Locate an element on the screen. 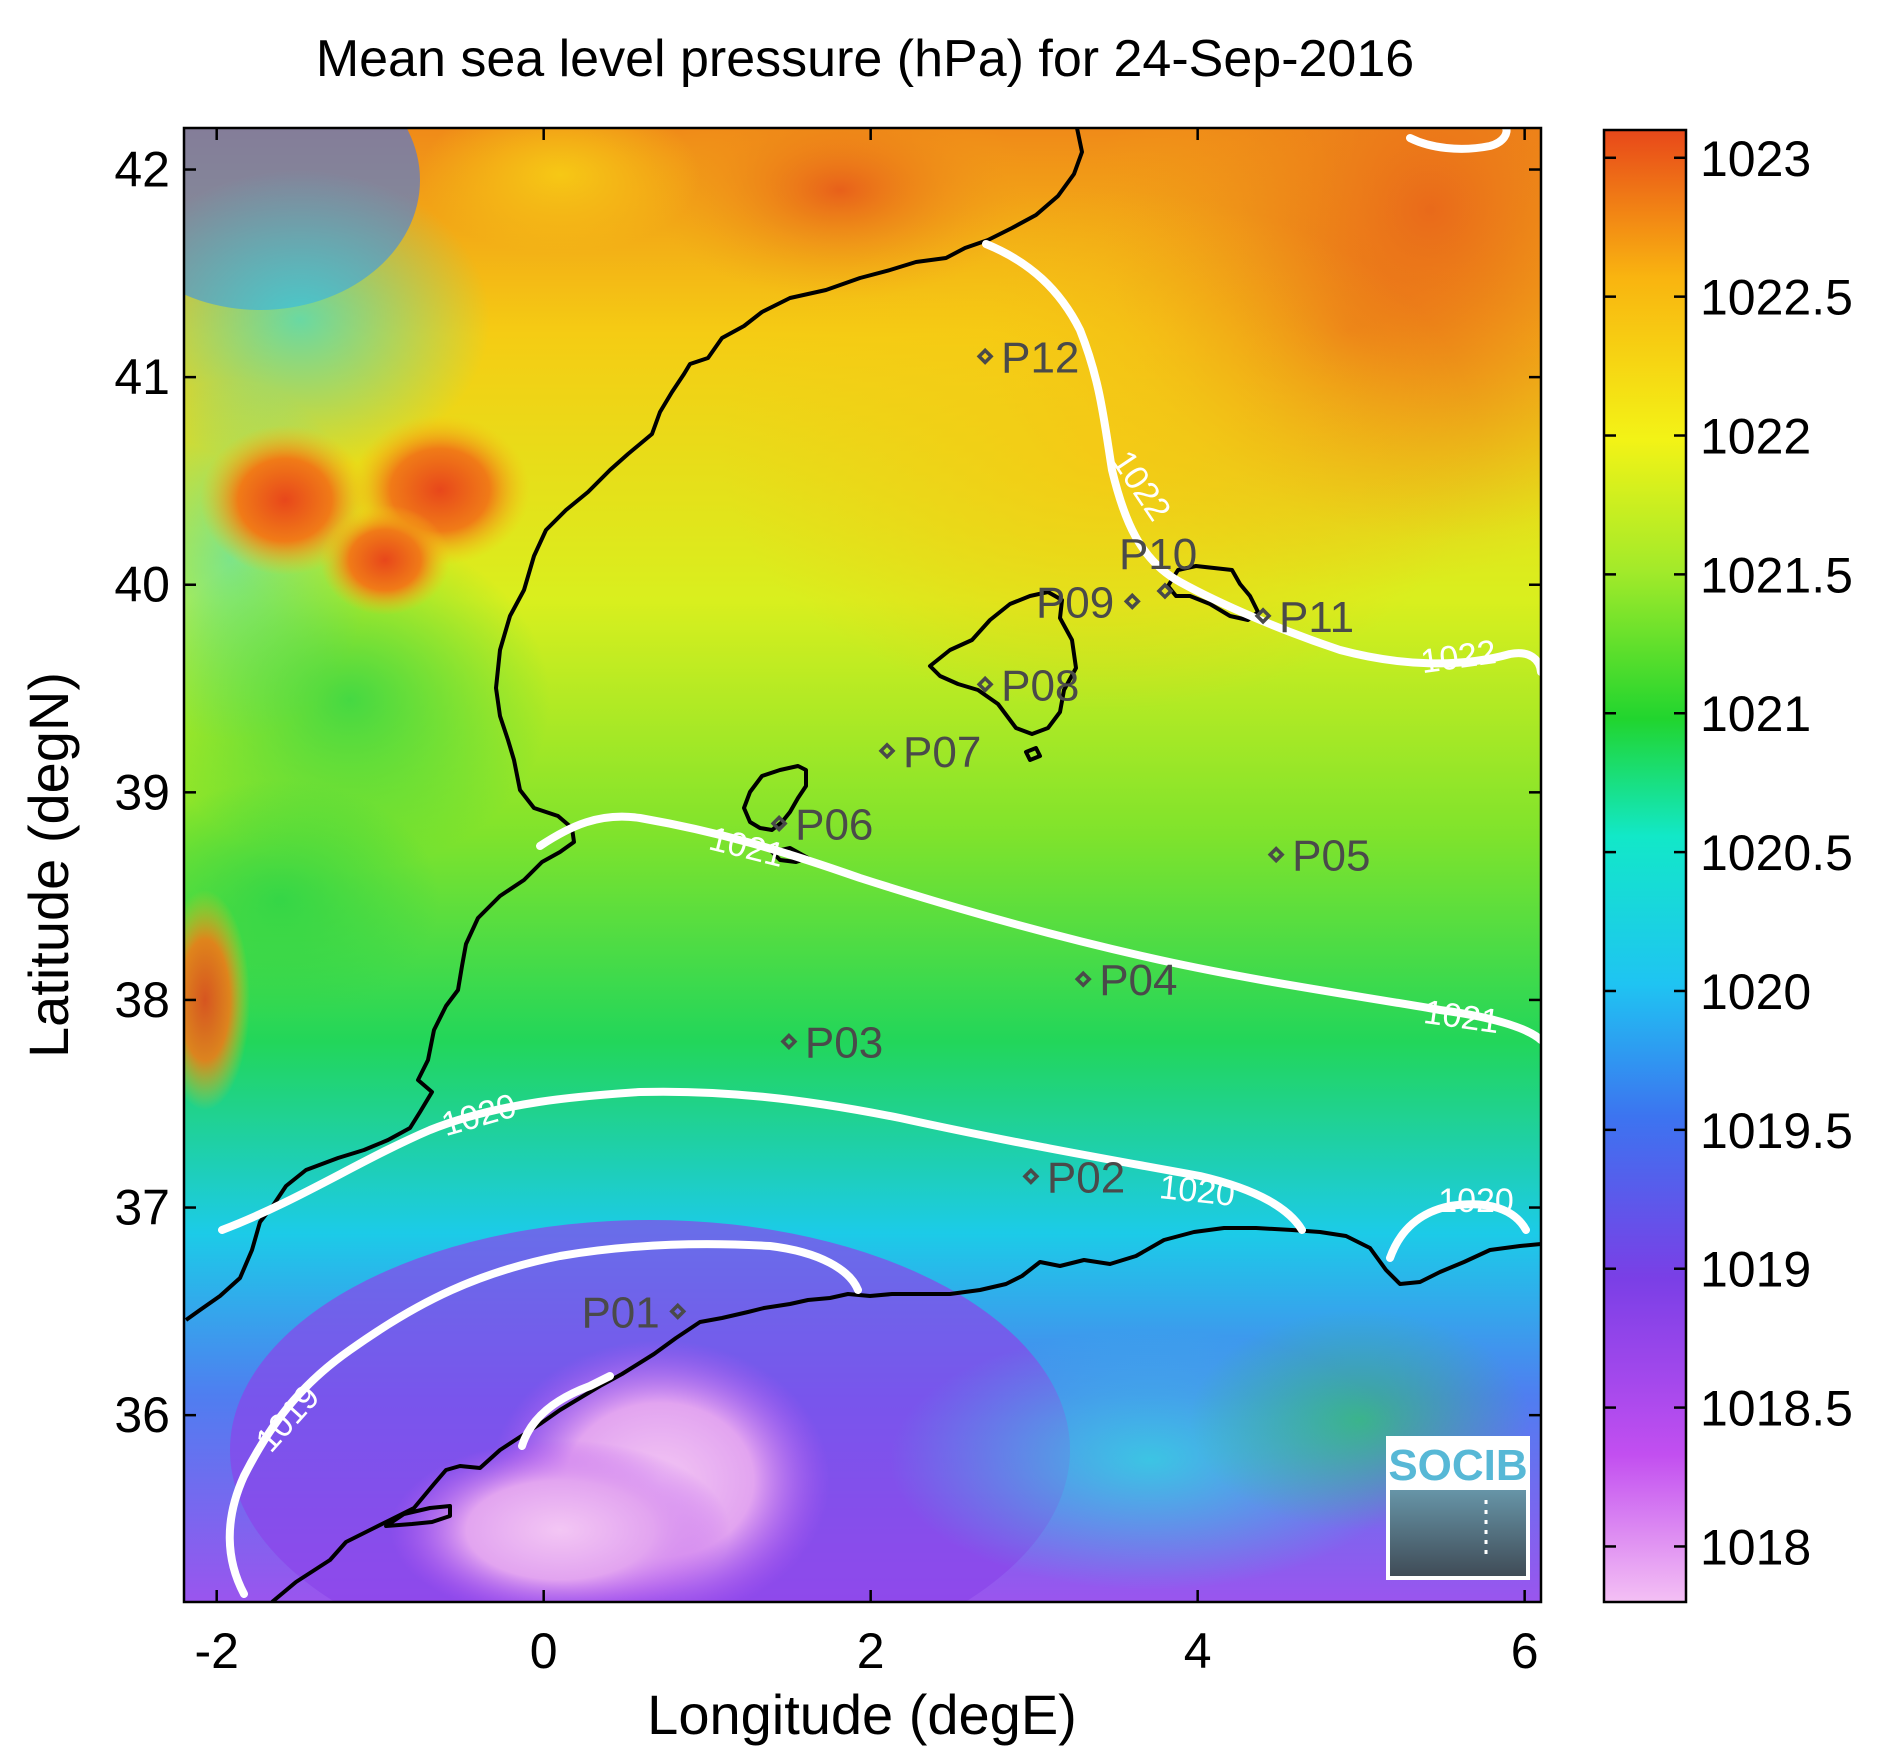 Image resolution: width=1904 pixels, height=1758 pixels. station-label: P02 is located at coordinates (1086, 1177).